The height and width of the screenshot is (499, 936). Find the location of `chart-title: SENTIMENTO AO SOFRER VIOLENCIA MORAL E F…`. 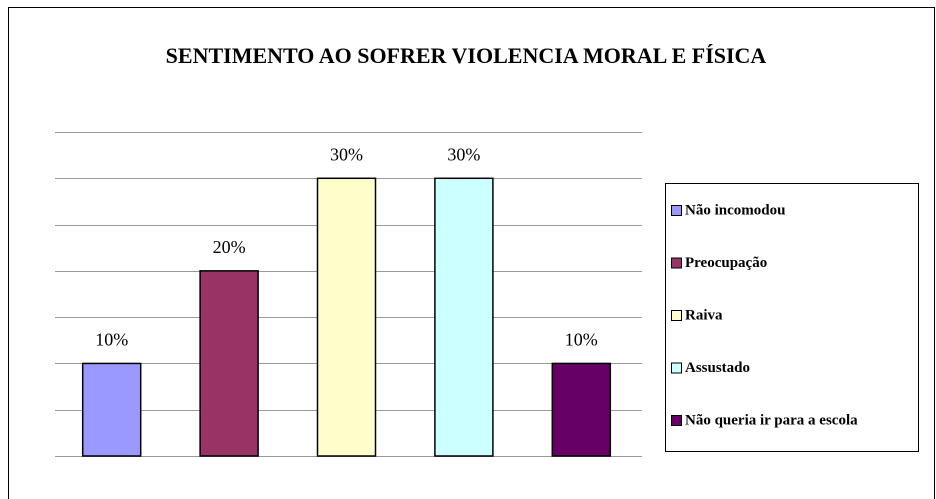

chart-title: SENTIMENTO AO SOFRER VIOLENCIA MORAL E F… is located at coordinates (466, 55).